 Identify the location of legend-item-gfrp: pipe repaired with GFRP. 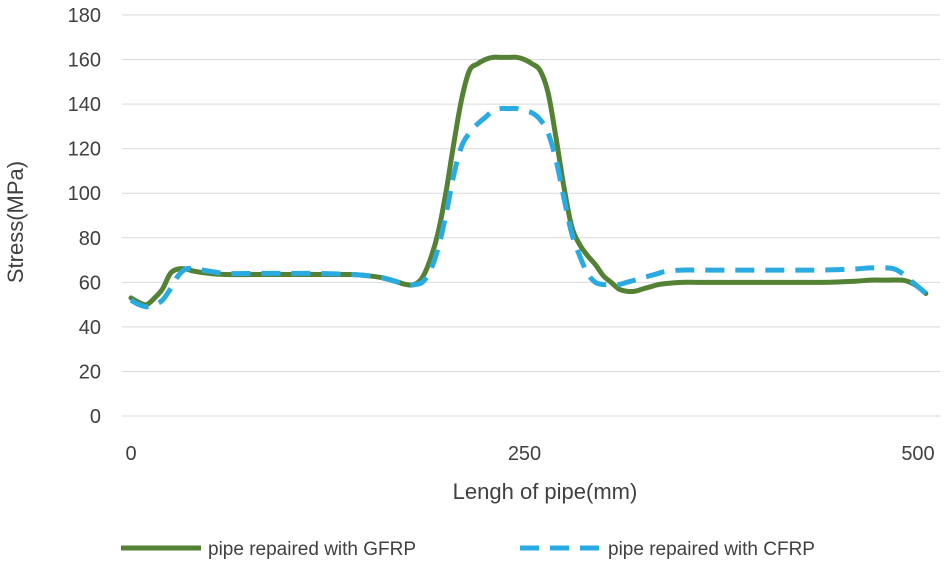
(268, 549).